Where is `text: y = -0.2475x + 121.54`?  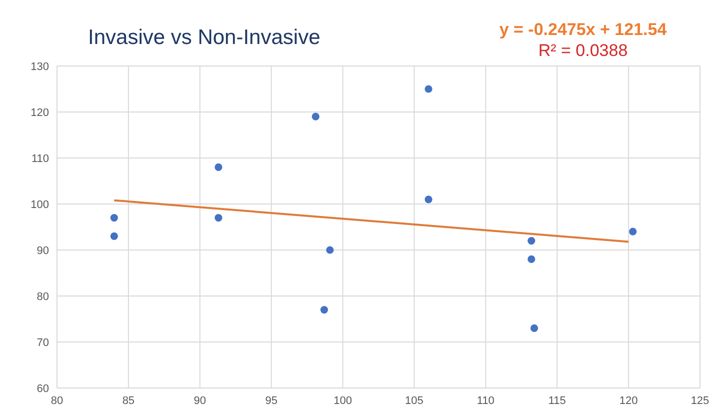
text: y = -0.2475x + 121.54 is located at coordinates (583, 30).